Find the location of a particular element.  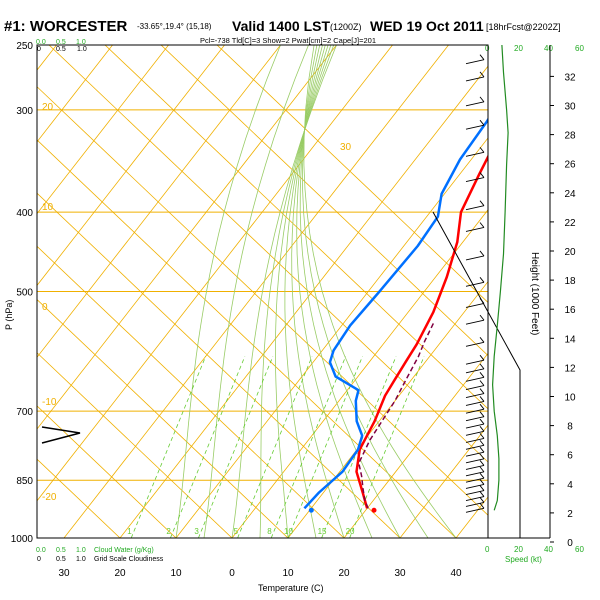

x-axis-title: Temperature (C) is located at coordinates (291, 588).